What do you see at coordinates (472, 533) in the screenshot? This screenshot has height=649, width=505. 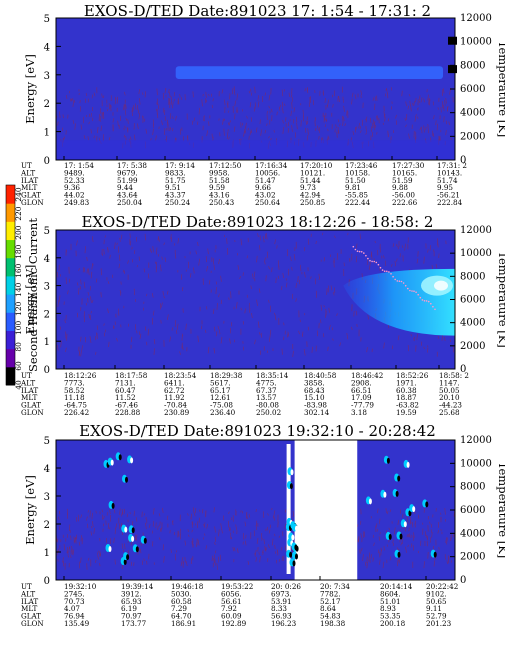 I see `y2-tick-label: 4000` at bounding box center [472, 533].